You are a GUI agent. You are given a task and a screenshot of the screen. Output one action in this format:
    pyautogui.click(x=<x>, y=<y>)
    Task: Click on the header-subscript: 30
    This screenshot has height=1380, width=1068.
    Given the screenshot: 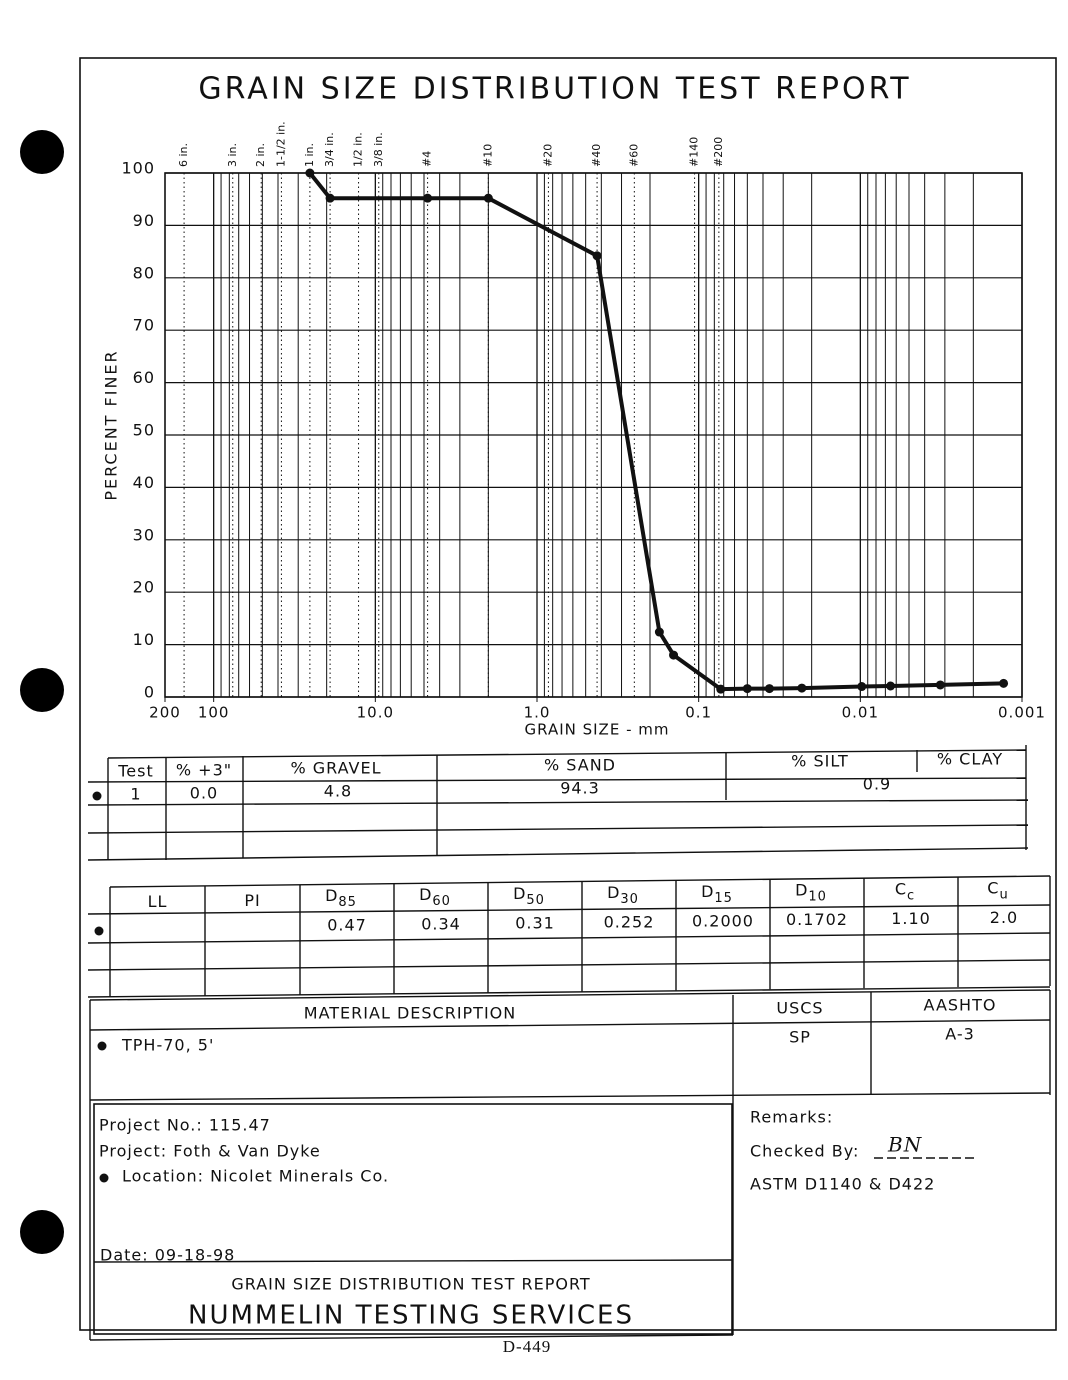 What is the action you would take?
    pyautogui.click(x=629, y=898)
    